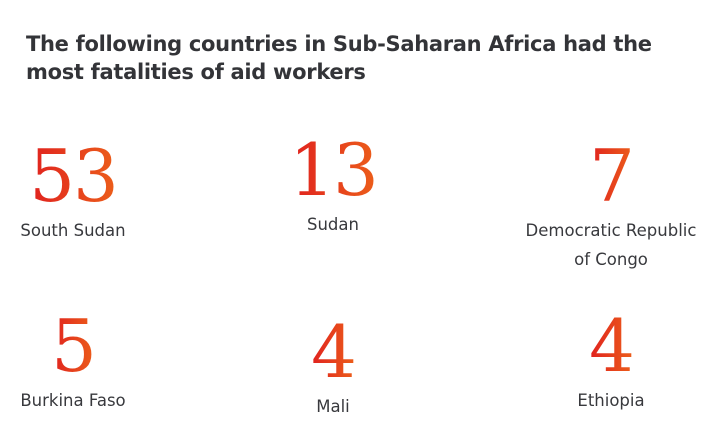  Describe the element at coordinates (333, 406) in the screenshot. I see `stat-country: Mali` at that location.